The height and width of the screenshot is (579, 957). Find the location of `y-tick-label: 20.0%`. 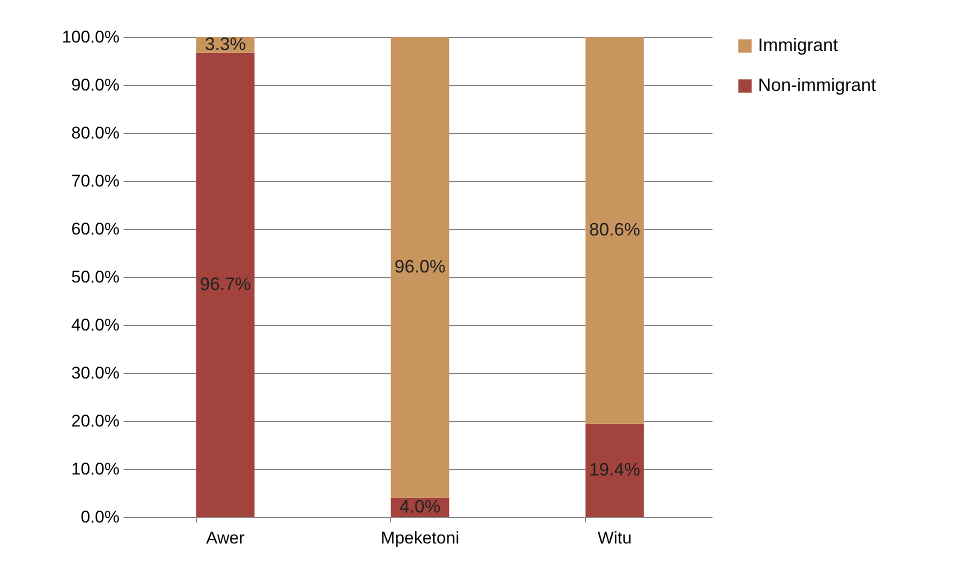

y-tick-label: 20.0% is located at coordinates (95, 421).